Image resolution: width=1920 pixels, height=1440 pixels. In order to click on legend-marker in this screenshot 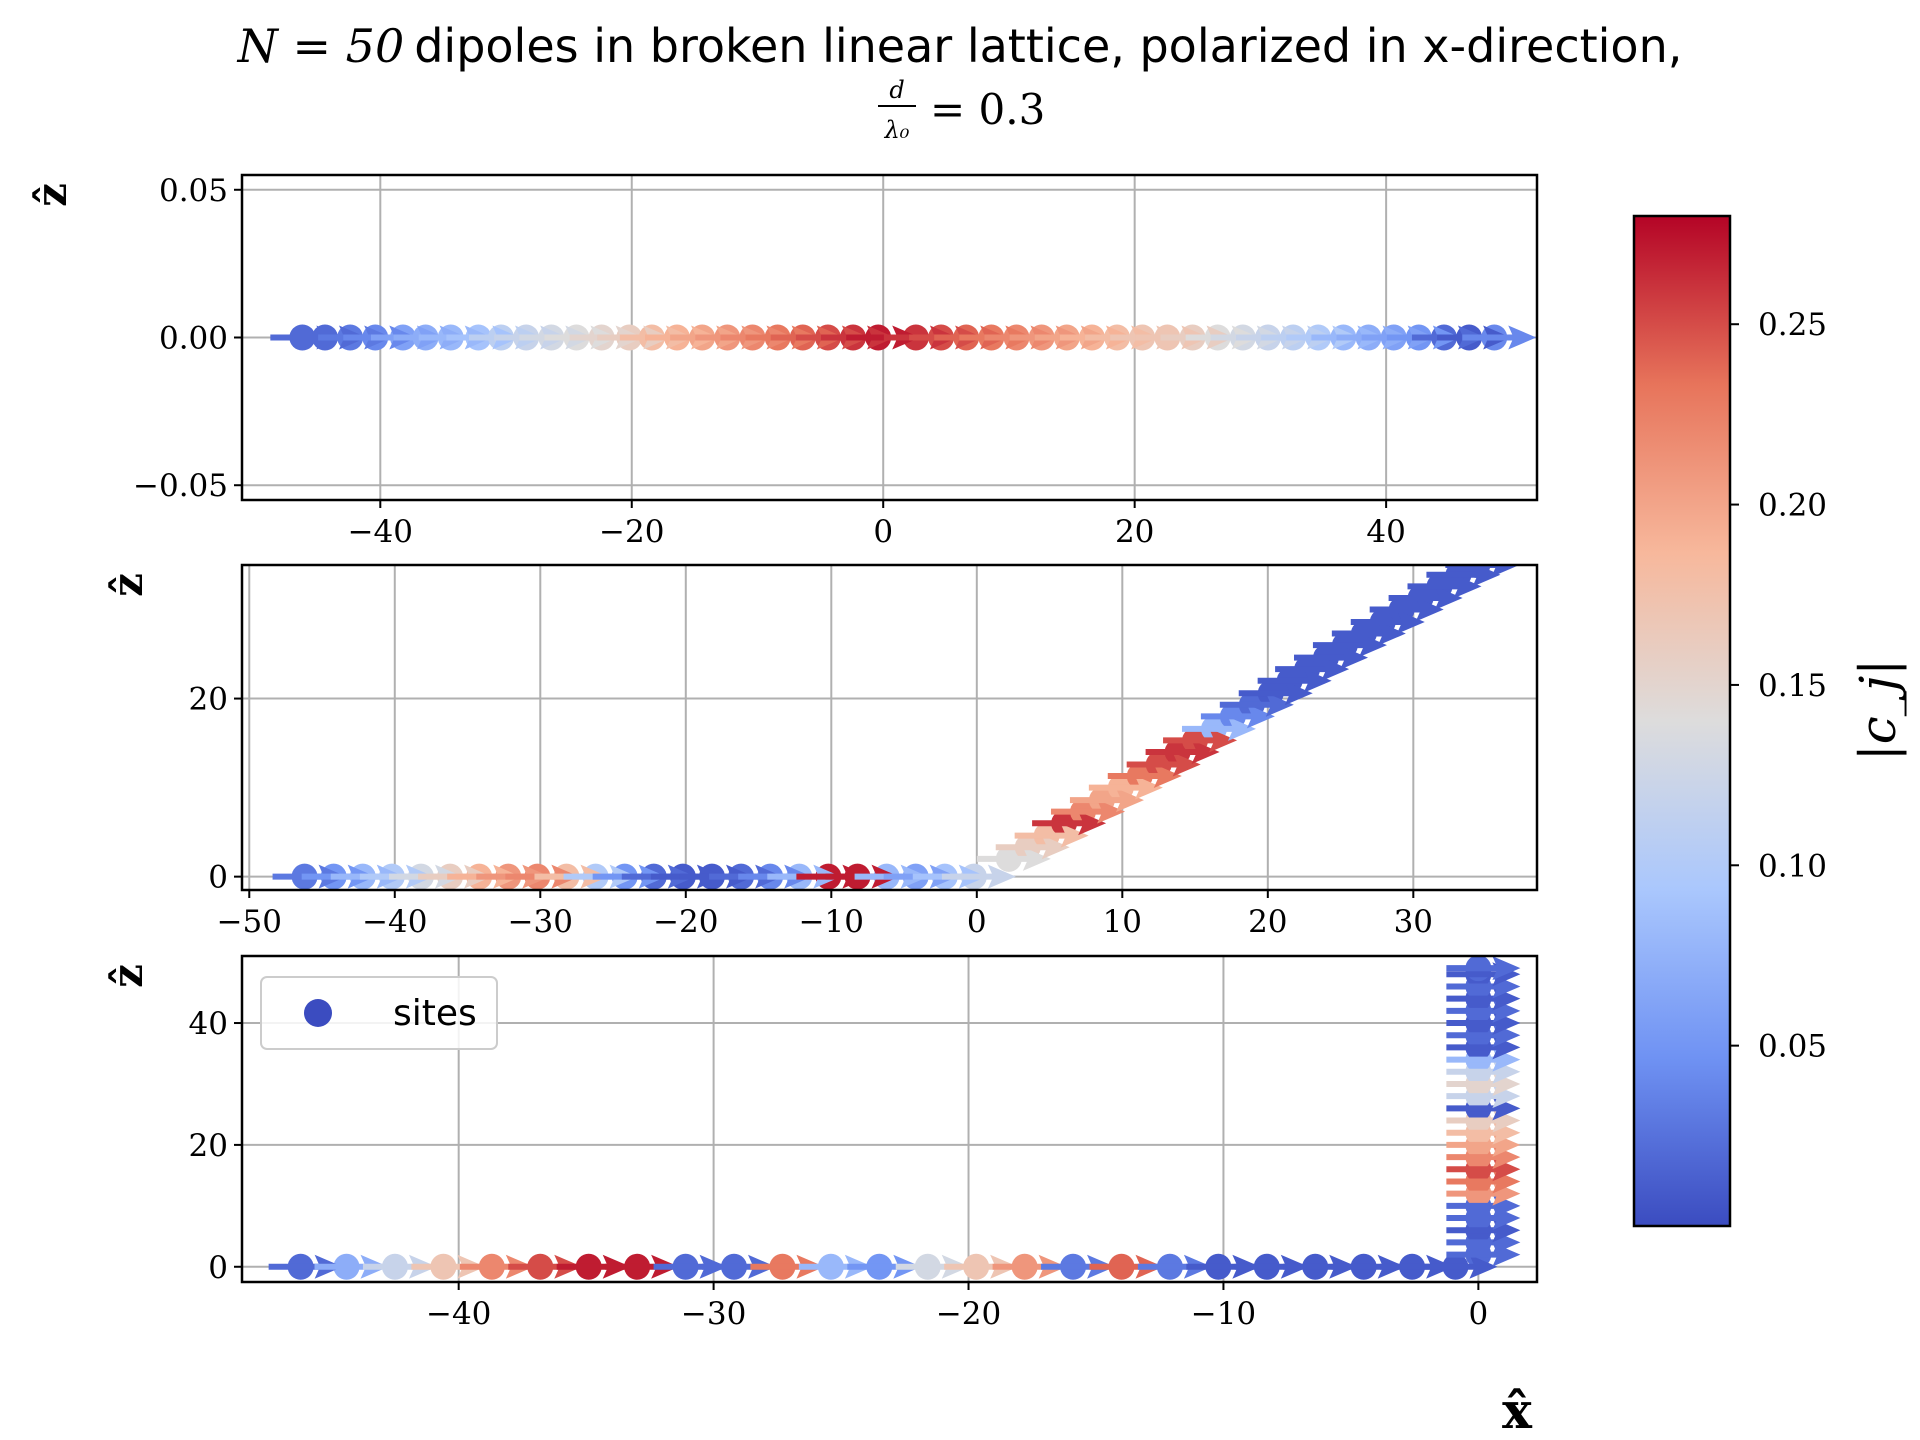, I will do `click(318, 1013)`.